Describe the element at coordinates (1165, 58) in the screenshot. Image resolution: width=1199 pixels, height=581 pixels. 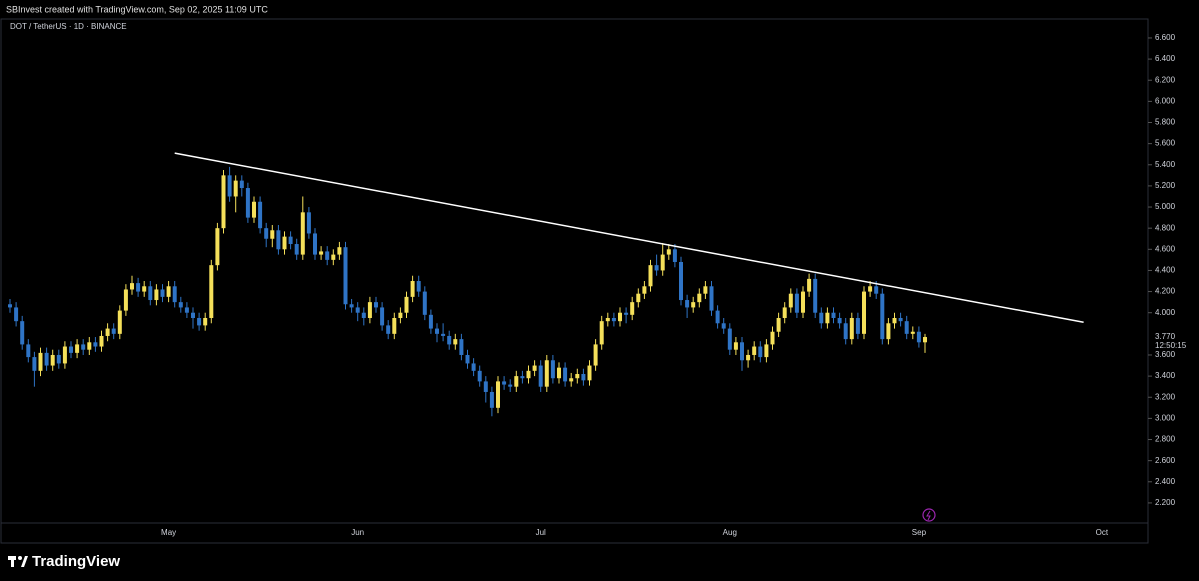
I see `y-tick-label: 6.400` at that location.